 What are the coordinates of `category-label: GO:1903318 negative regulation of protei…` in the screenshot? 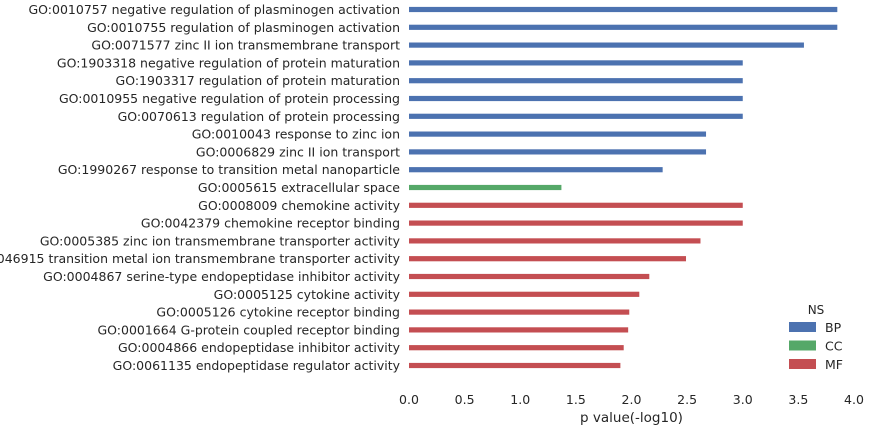 It's located at (228, 62).